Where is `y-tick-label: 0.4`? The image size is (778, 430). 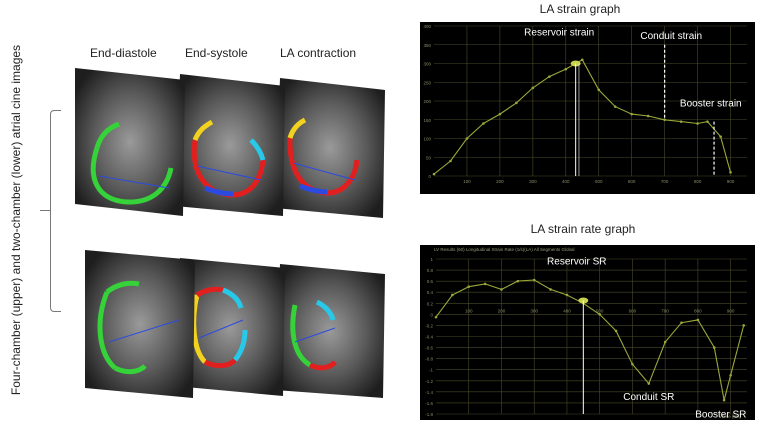 y-tick-label: 0.4 is located at coordinates (430, 292).